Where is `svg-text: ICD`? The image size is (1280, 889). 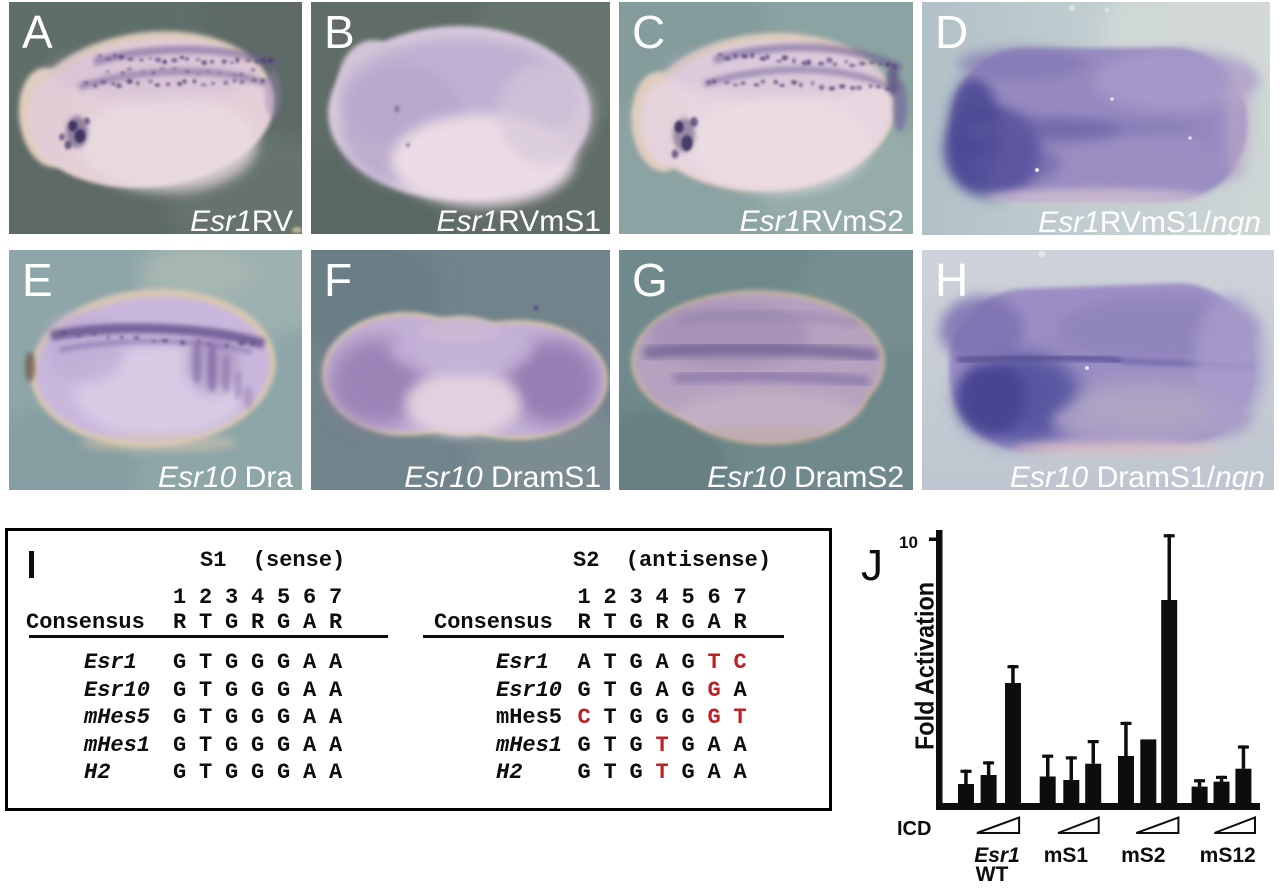
svg-text: ICD is located at coordinates (914, 829).